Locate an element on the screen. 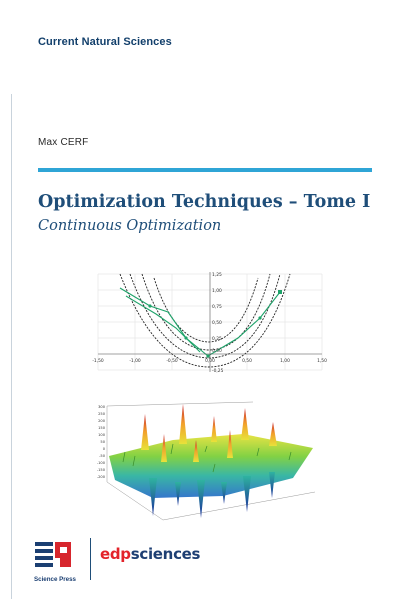 The width and height of the screenshot is (400, 599). surface-axes-box is located at coordinates (211, 461).